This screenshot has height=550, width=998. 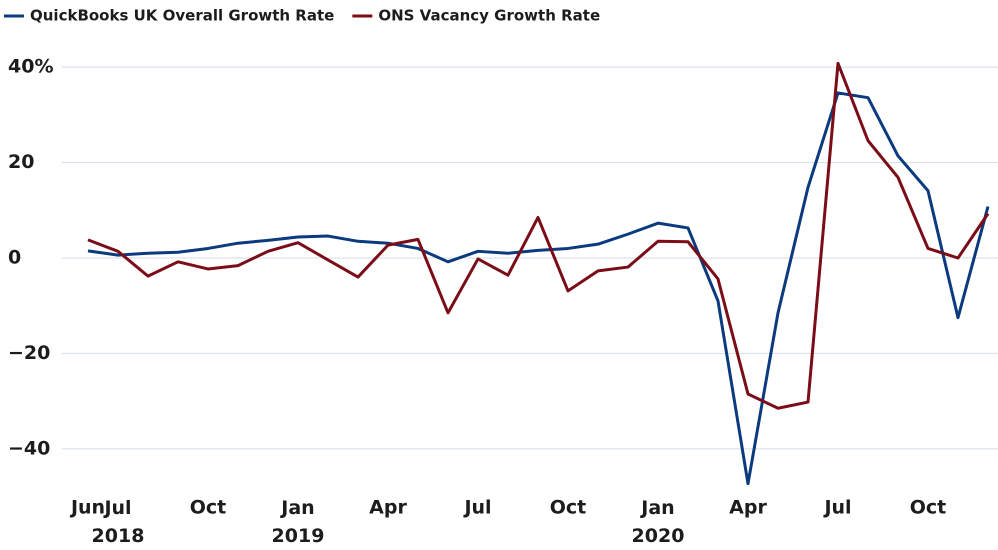 What do you see at coordinates (21, 162) in the screenshot?
I see `y-tick-label: 20` at bounding box center [21, 162].